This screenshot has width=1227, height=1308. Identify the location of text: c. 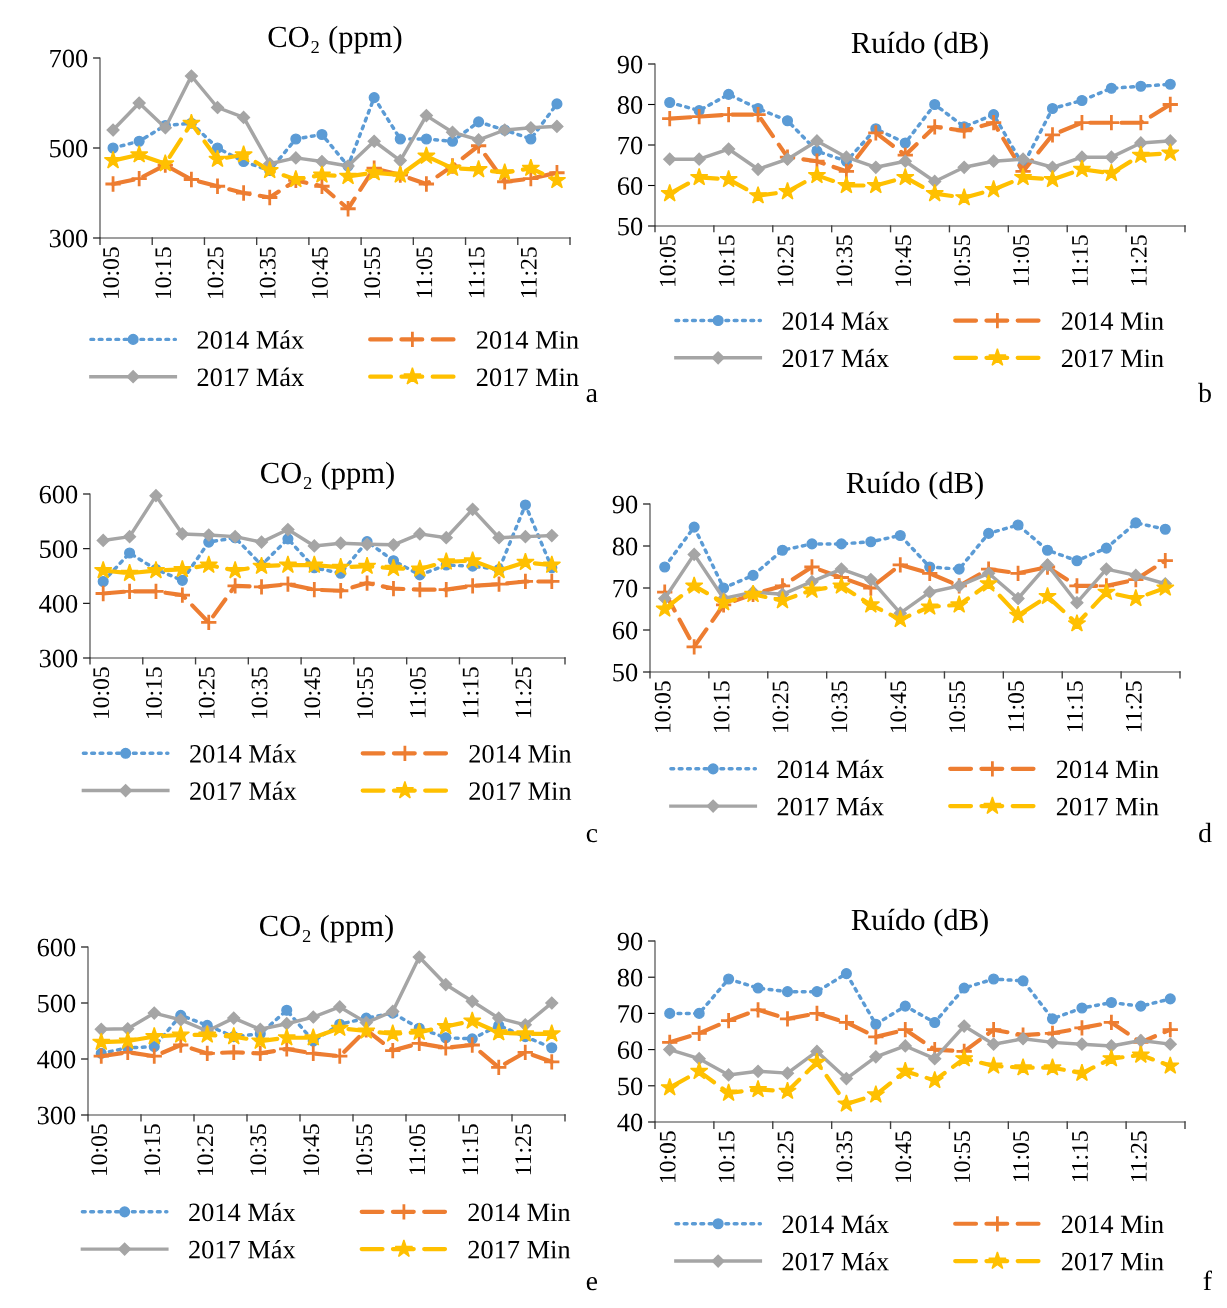
(592, 835).